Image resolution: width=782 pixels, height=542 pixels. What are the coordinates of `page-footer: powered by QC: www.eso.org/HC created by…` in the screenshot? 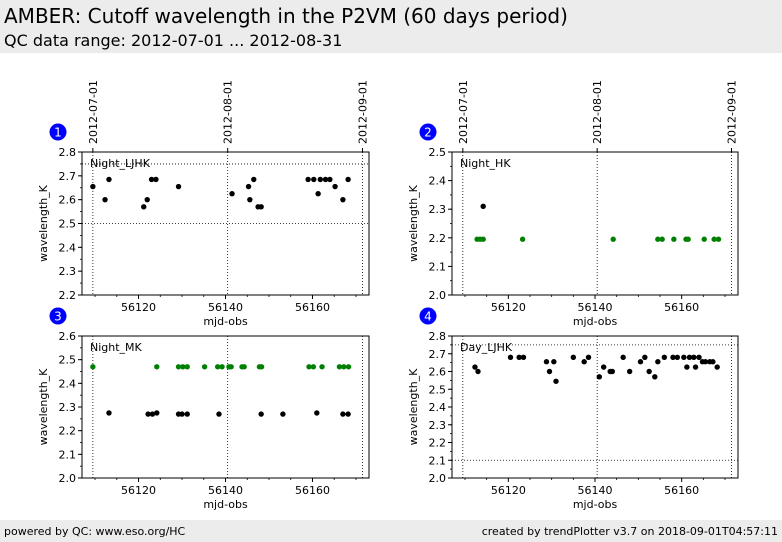 It's located at (391, 531).